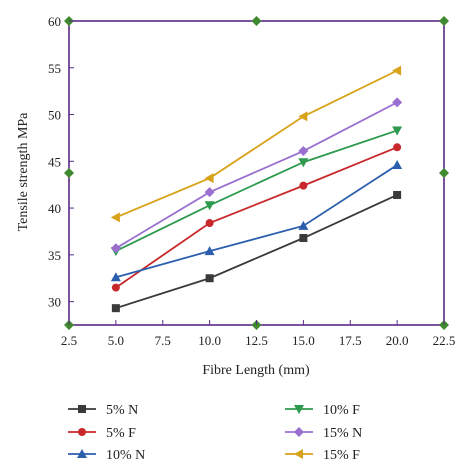 The image size is (474, 474). What do you see at coordinates (23, 172) in the screenshot?
I see `y-axis-title: Tensile strength MPa` at bounding box center [23, 172].